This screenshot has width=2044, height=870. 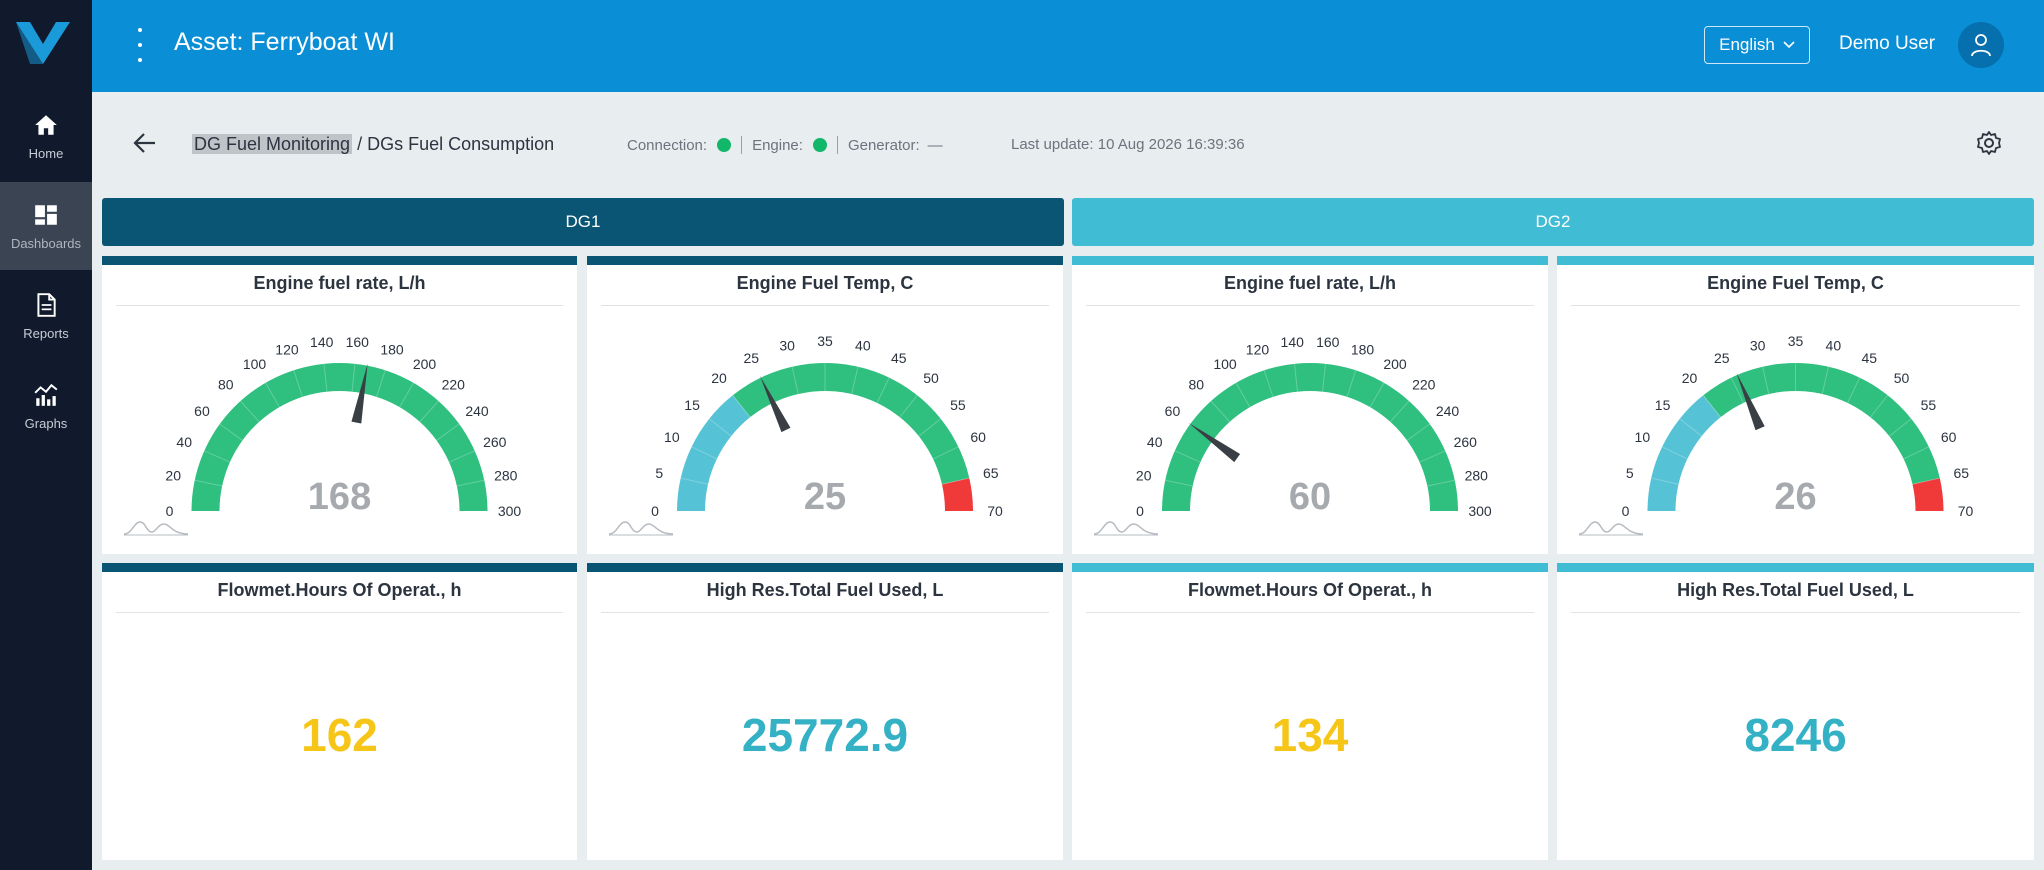 What do you see at coordinates (46, 136) in the screenshot?
I see `sidebar-item-home: Home` at bounding box center [46, 136].